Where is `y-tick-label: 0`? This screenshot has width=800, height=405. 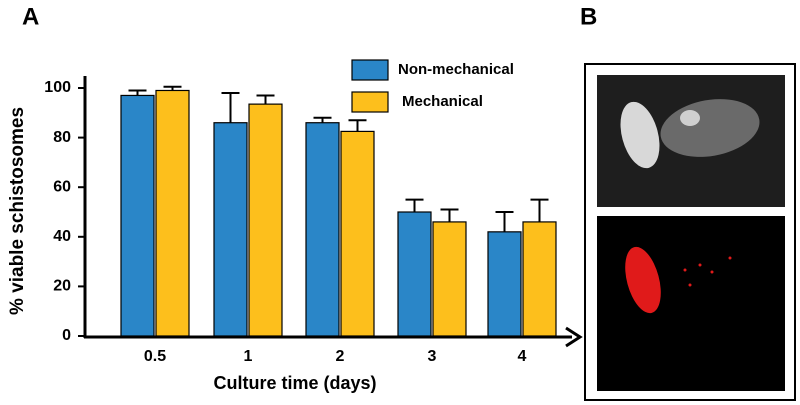 y-tick-label: 0 is located at coordinates (66, 335).